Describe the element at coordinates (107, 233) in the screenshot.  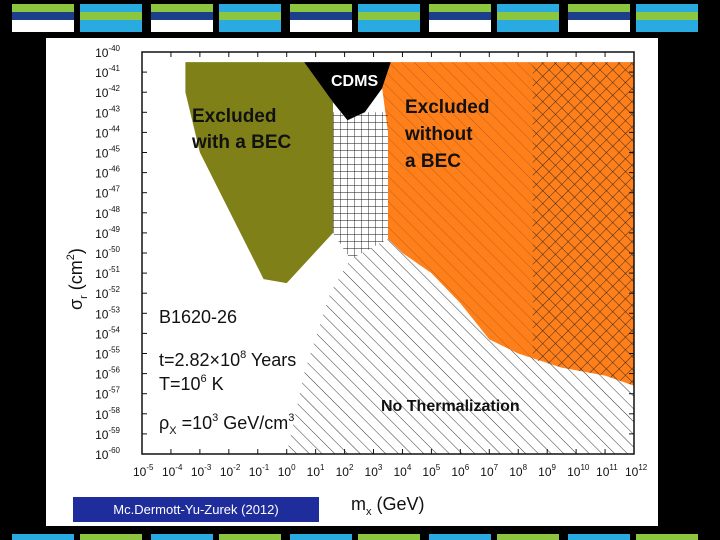
I see `y-tick-label: 10-49` at that location.